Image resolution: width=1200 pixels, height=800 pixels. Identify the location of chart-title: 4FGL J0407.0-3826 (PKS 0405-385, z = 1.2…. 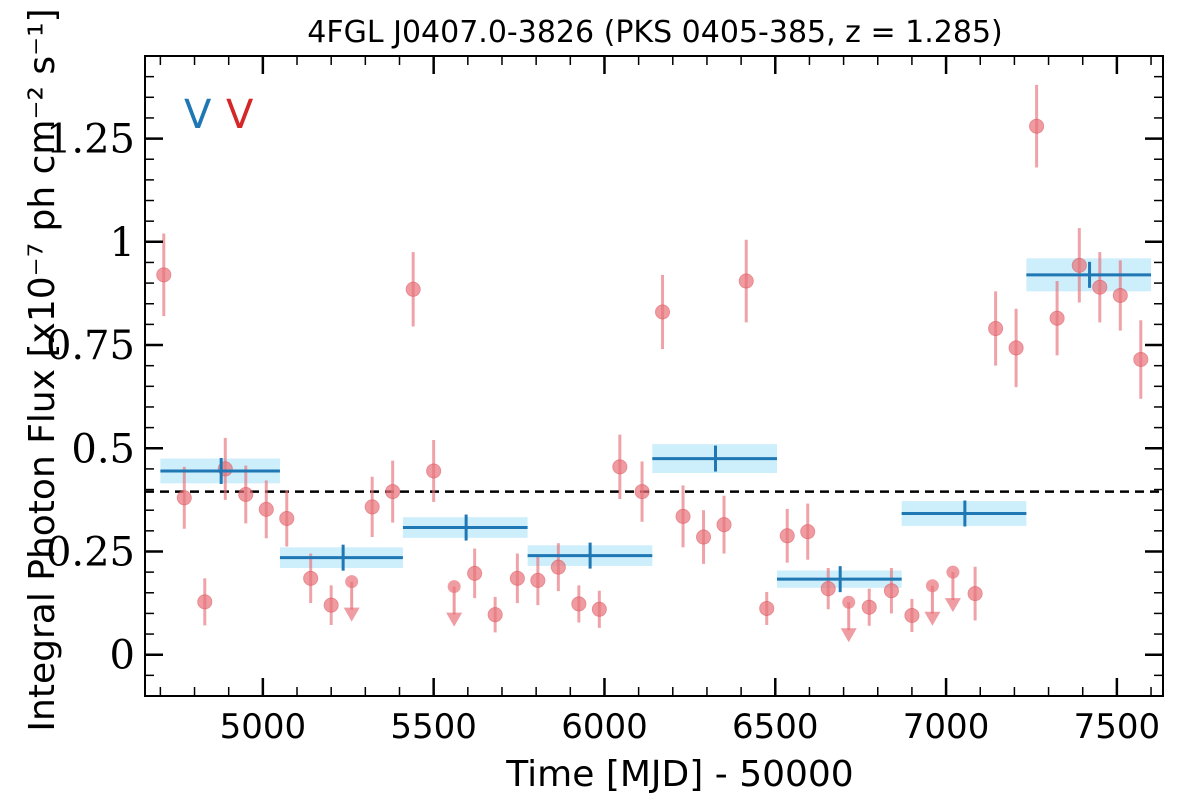
(654, 32).